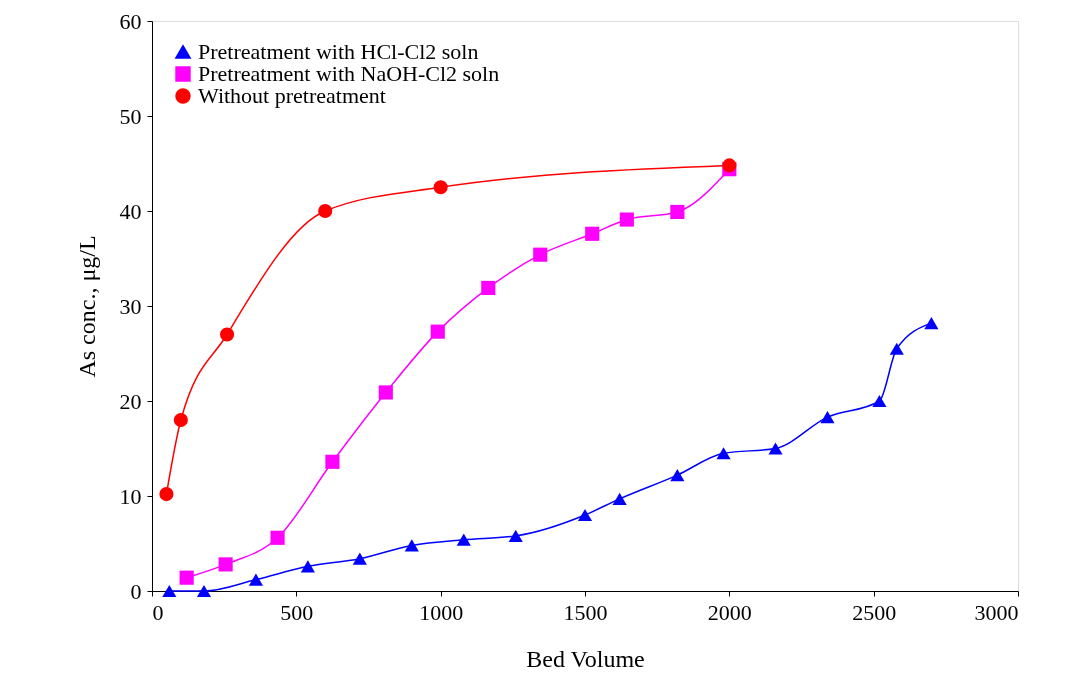 Image resolution: width=1070 pixels, height=700 pixels. I want to click on y-tick-label: 0, so click(136, 591).